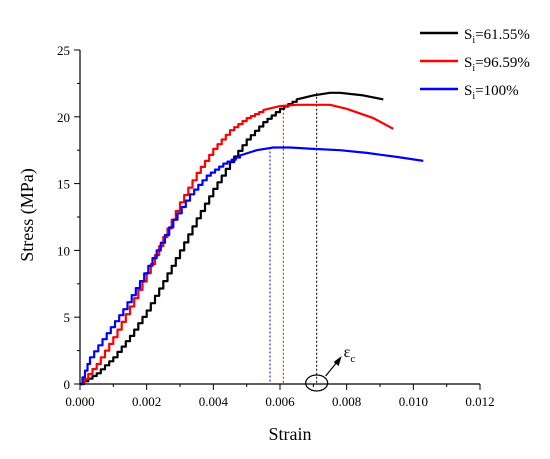 Image resolution: width=550 pixels, height=459 pixels. What do you see at coordinates (346, 401) in the screenshot?
I see `x-tick-label: 0.008` at bounding box center [346, 401].